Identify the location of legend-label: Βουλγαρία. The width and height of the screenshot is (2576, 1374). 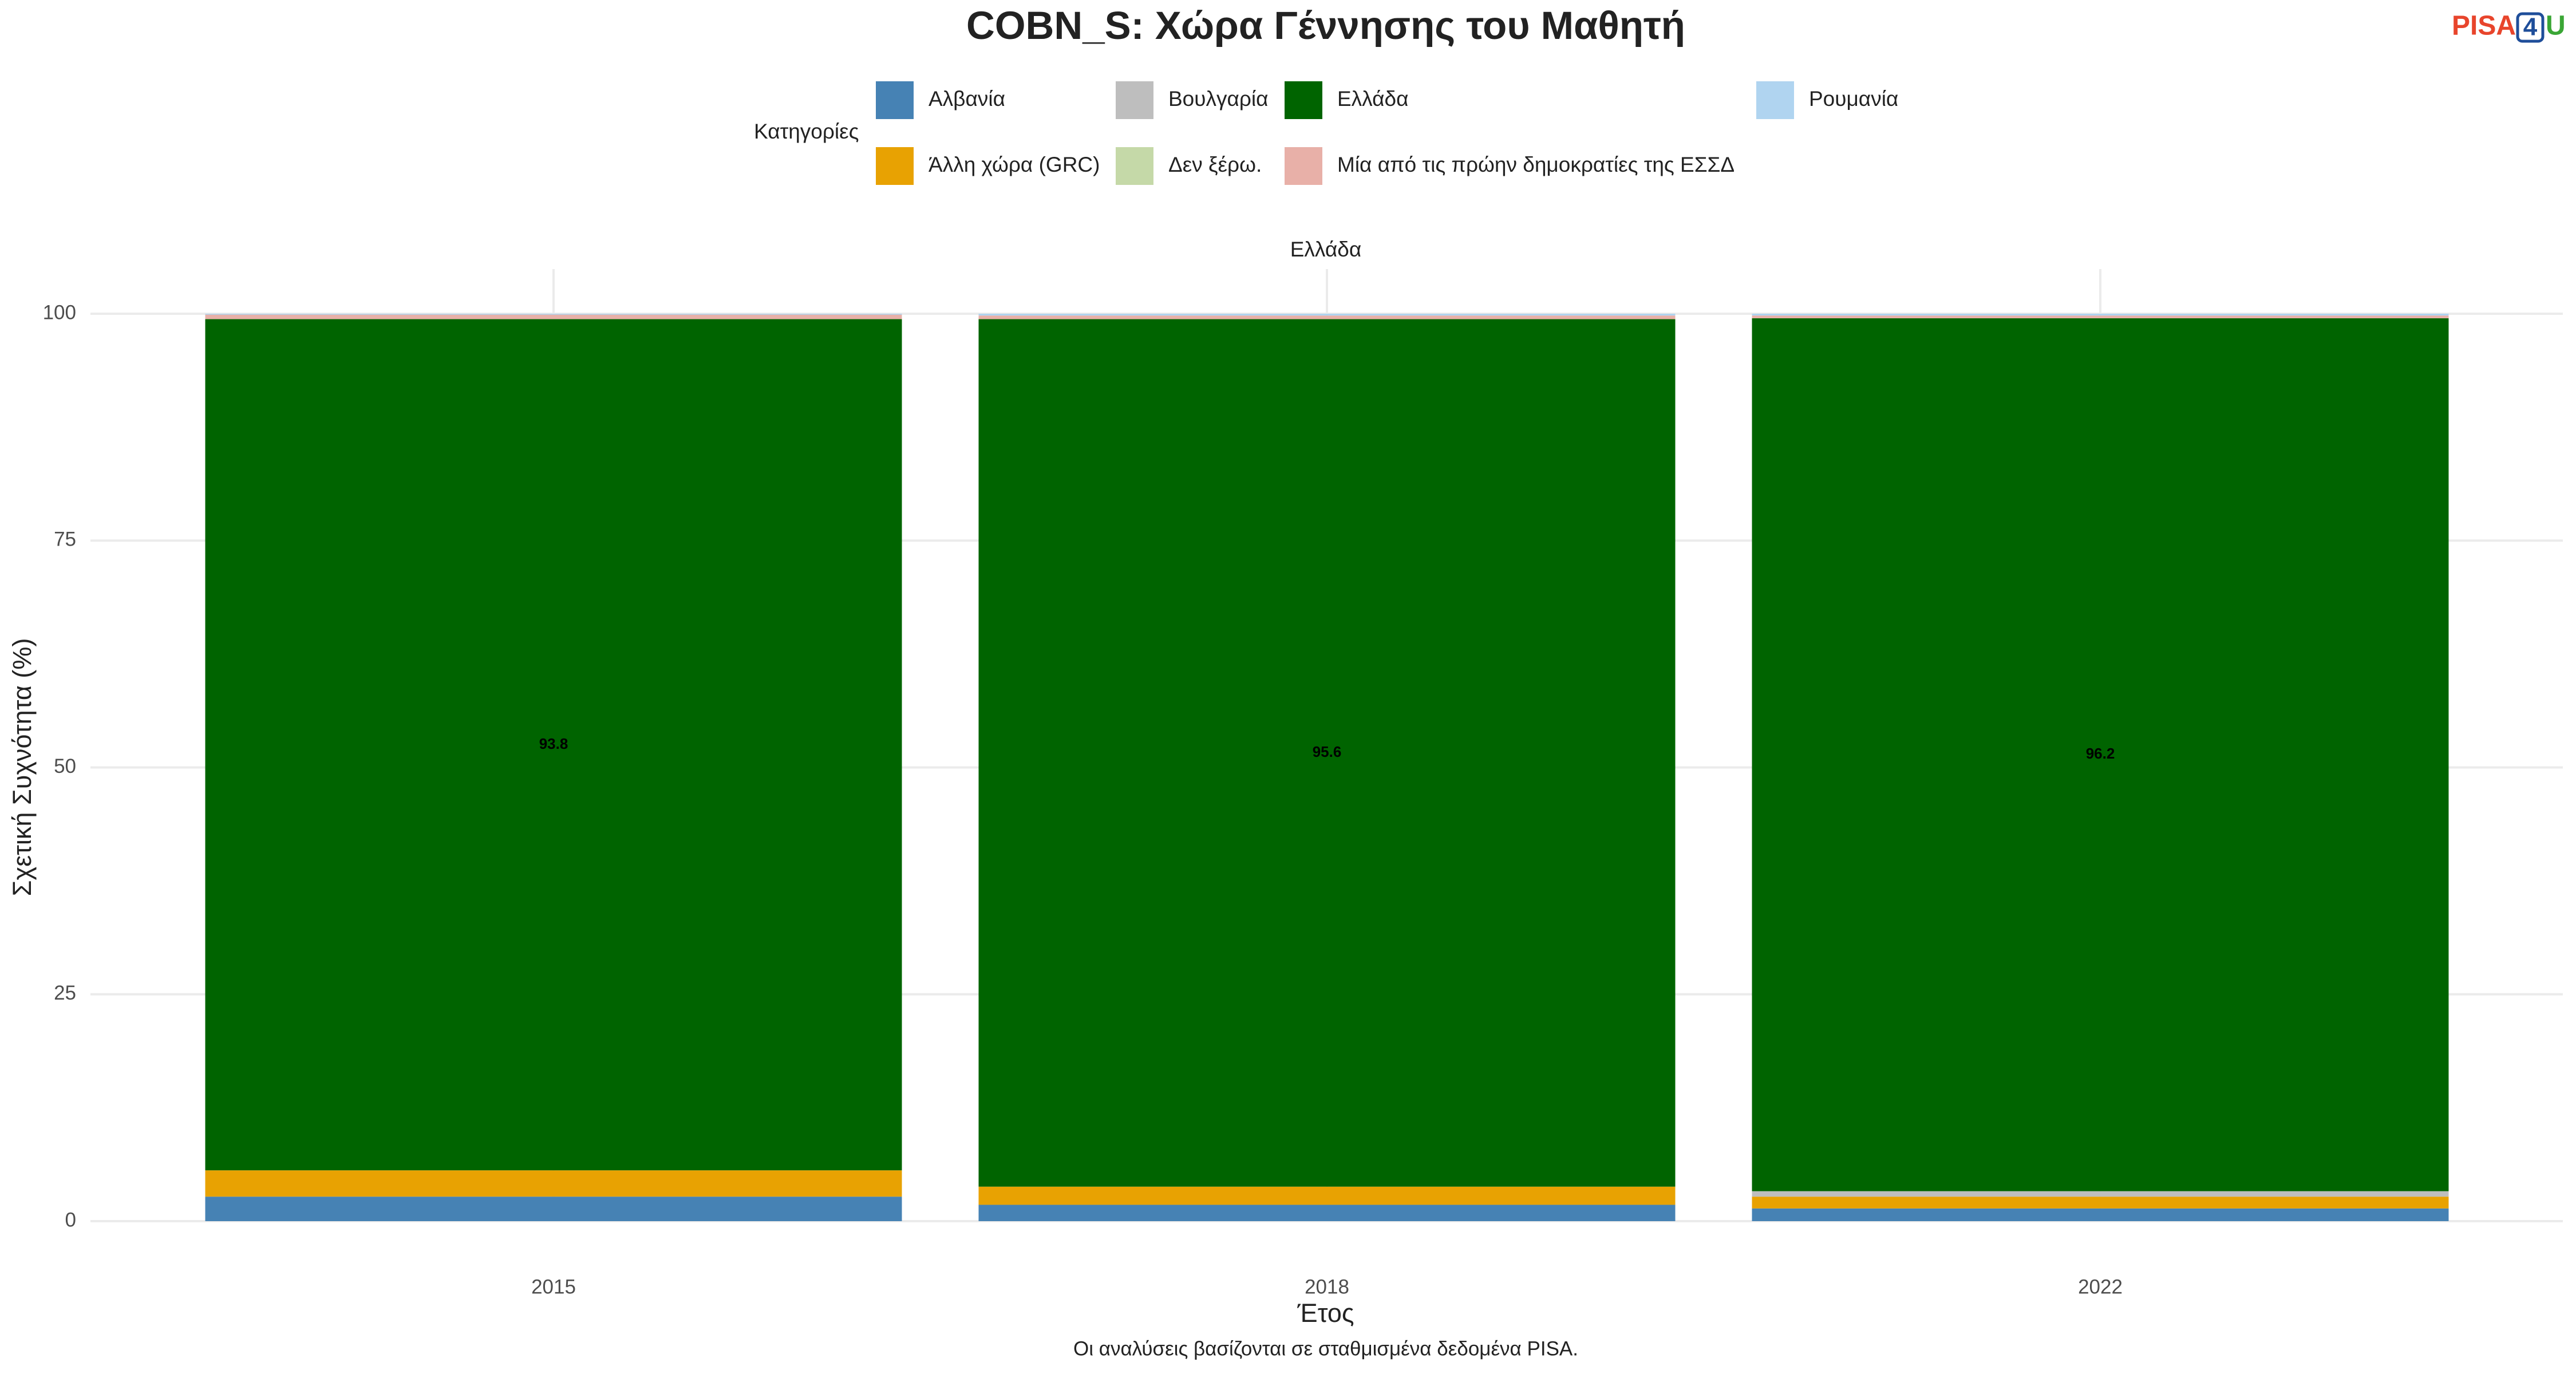
(1218, 99).